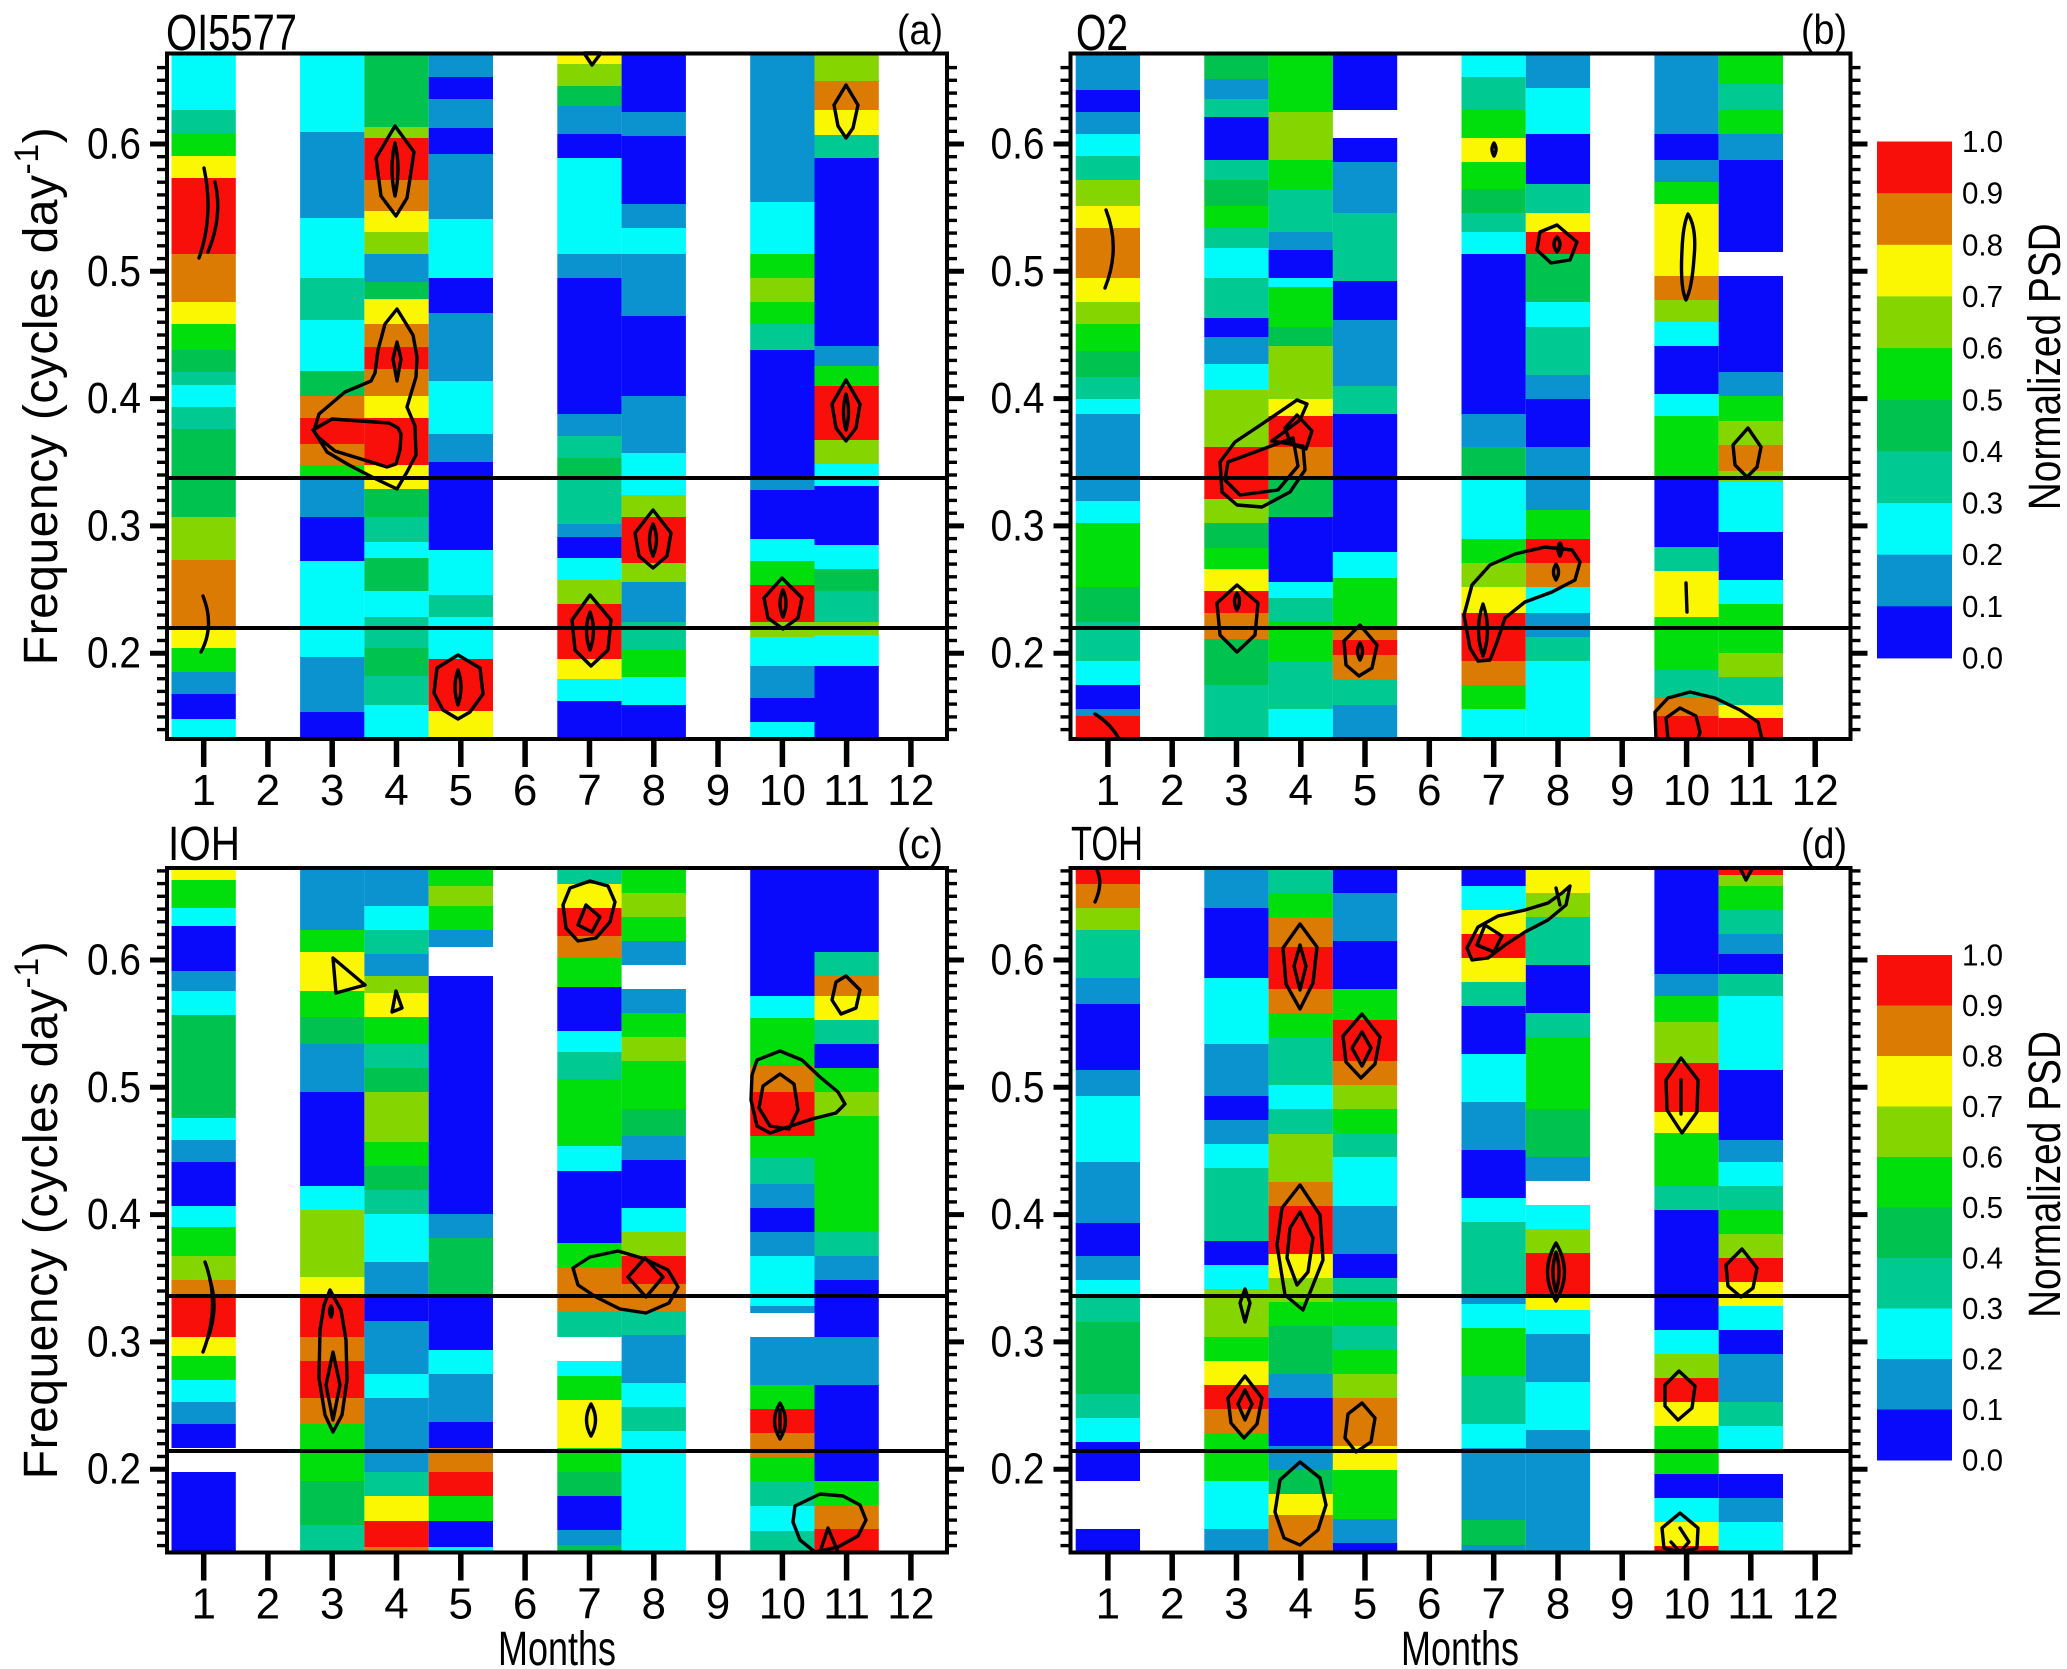 The height and width of the screenshot is (1669, 2067). I want to click on svg-text: OI5577, so click(231, 32).